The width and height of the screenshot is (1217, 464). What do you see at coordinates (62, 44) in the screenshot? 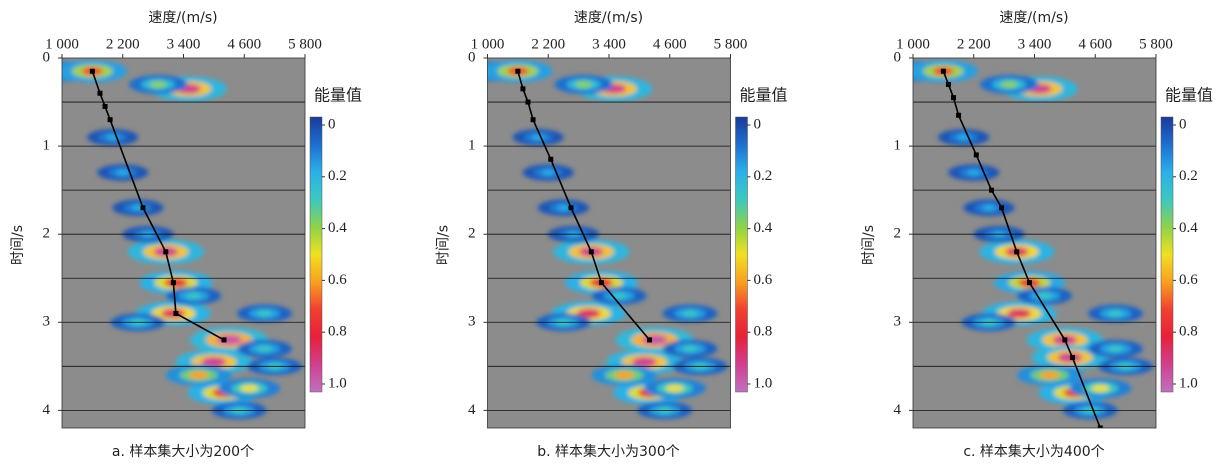
I see `x-tick-label: 1 000` at bounding box center [62, 44].